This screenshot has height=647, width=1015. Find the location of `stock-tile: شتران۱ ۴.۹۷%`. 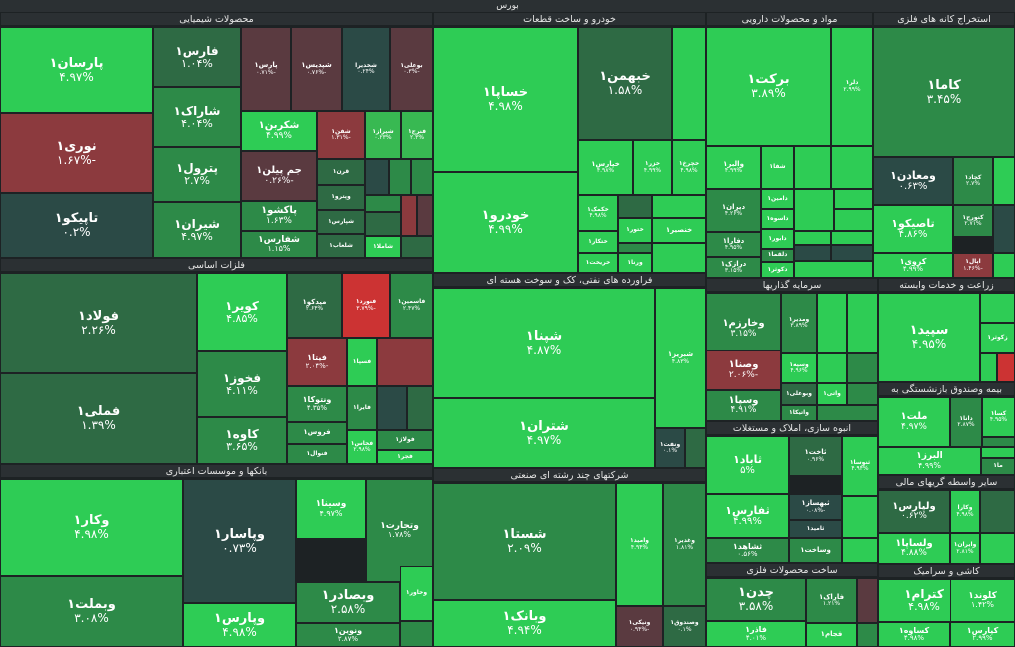

stock-tile: شتران۱ ۴.۹۷% is located at coordinates (544, 433).